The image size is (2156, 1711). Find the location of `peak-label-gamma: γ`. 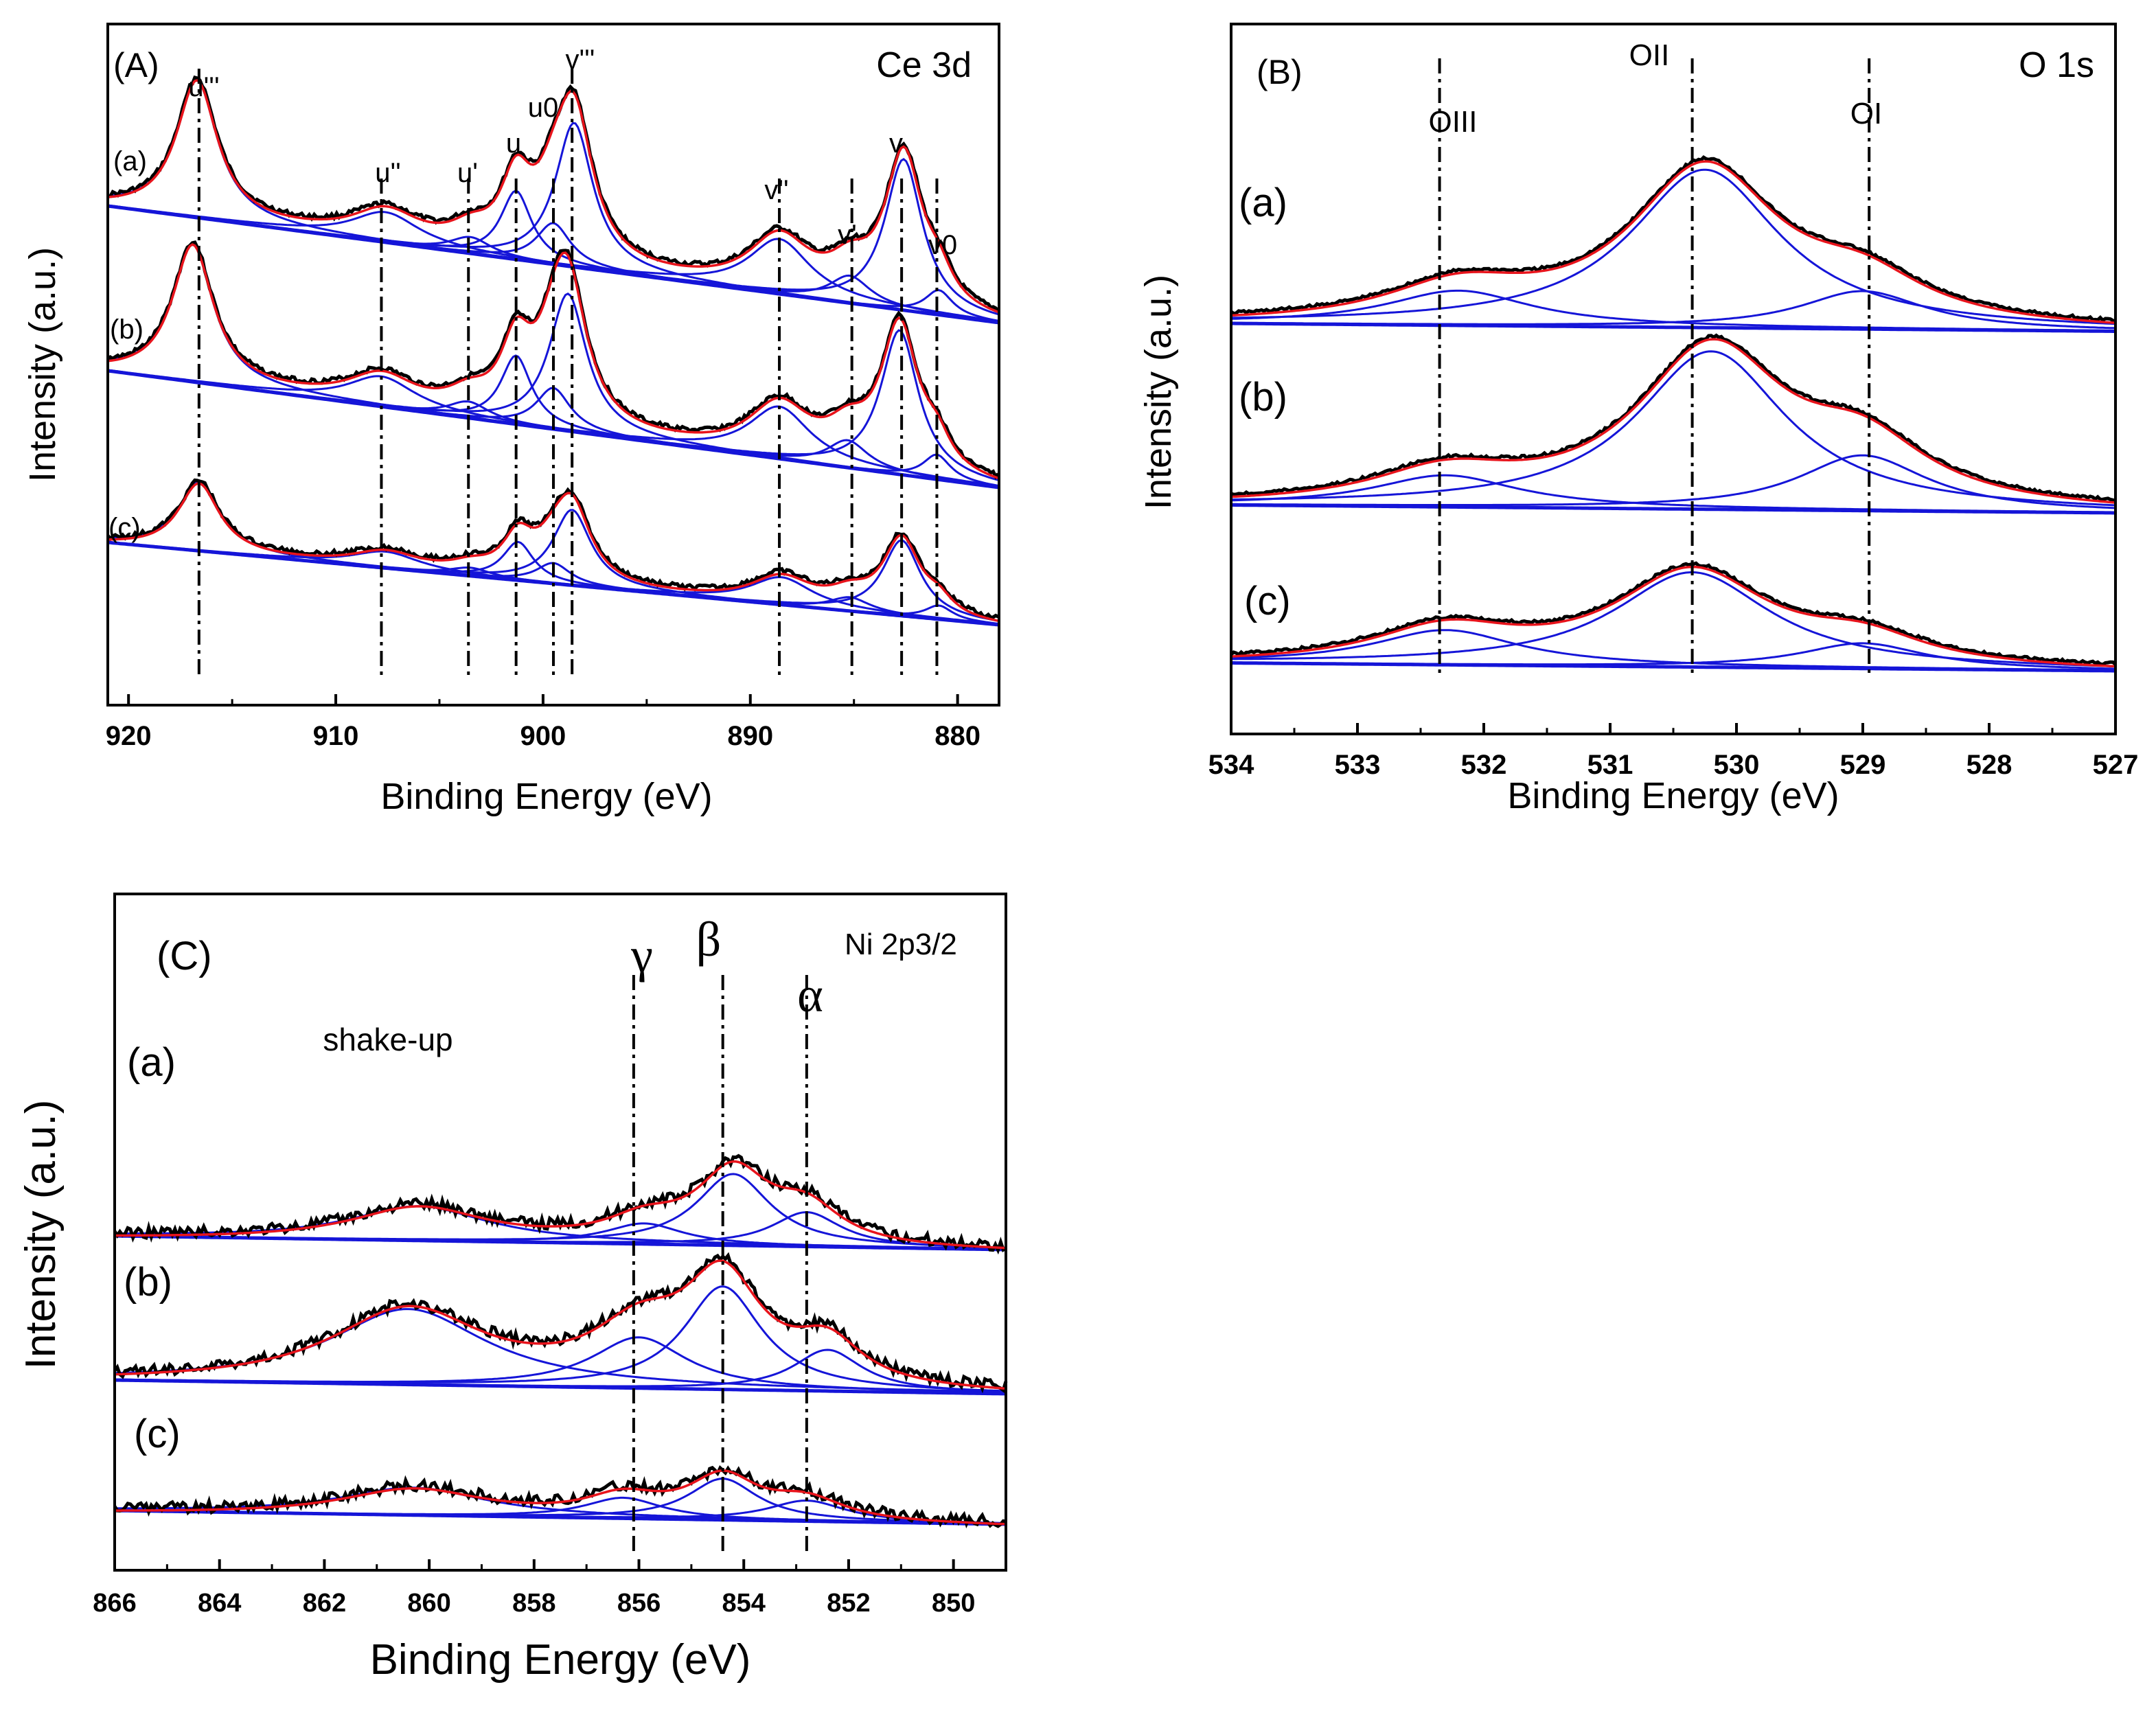

peak-label-gamma: γ is located at coordinates (641, 955).